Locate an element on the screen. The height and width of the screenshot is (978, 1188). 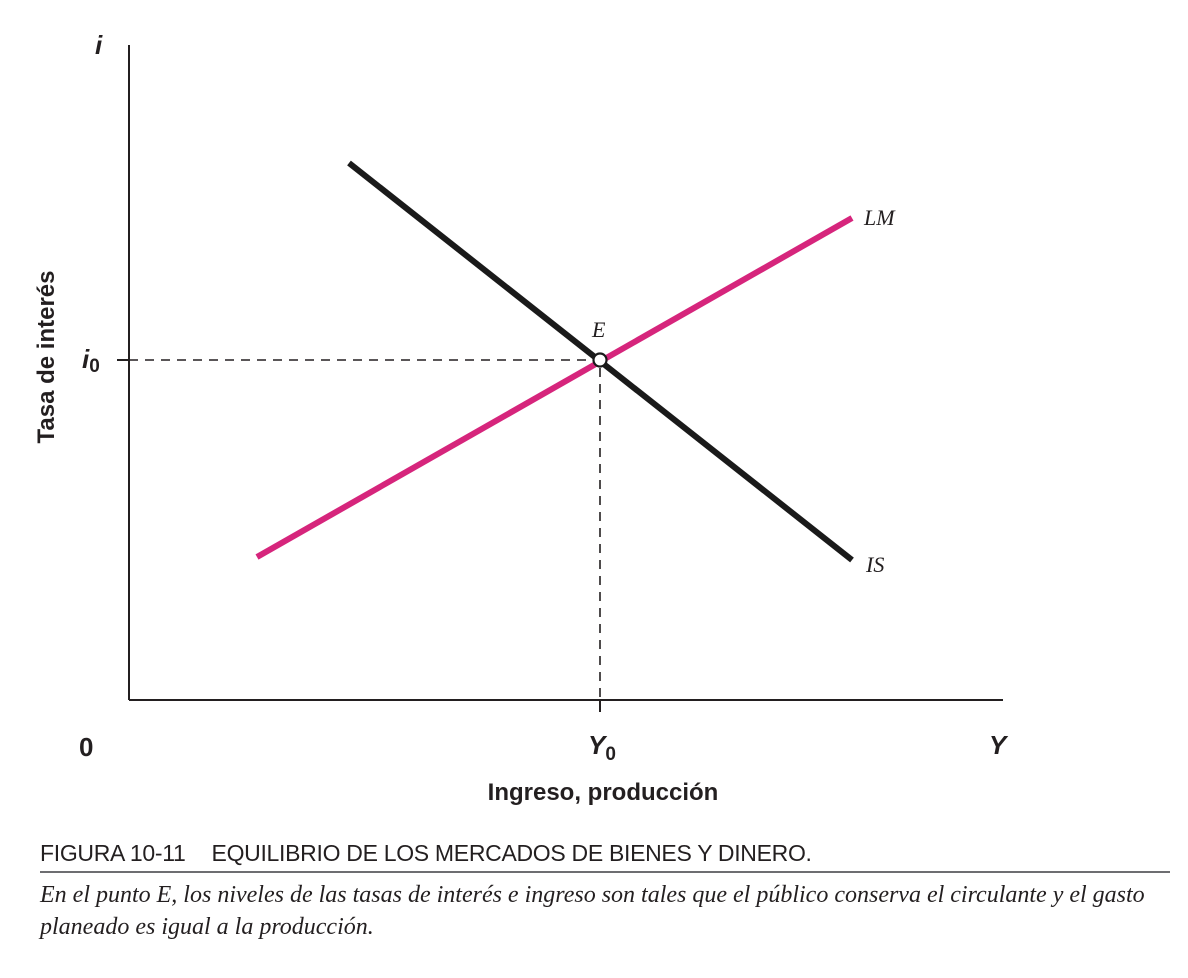
x-axis-symbol: Y is located at coordinates (999, 745).